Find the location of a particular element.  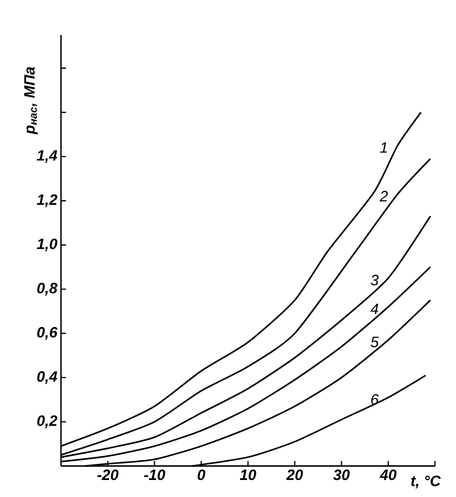

series-label: 3 is located at coordinates (374, 280).